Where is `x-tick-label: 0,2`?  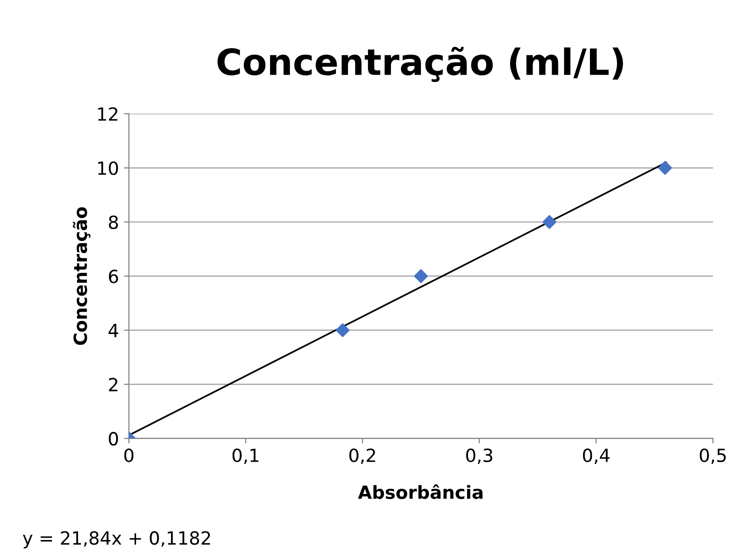 x-tick-label: 0,2 is located at coordinates (362, 456).